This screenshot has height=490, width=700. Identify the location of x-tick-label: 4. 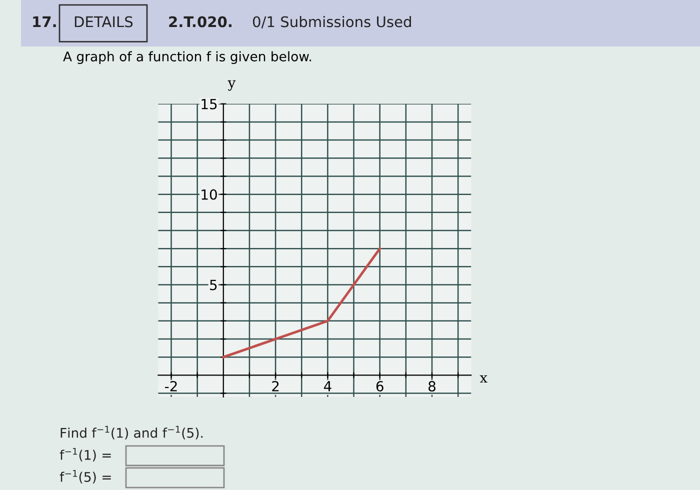
(328, 386).